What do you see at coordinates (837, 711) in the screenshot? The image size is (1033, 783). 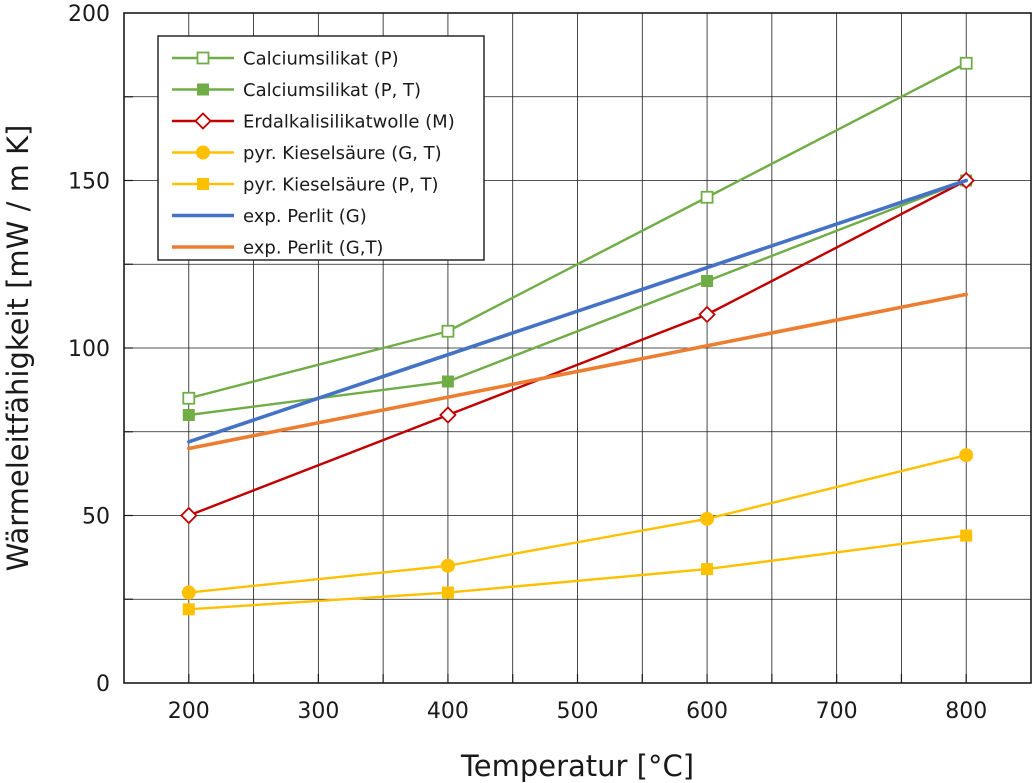 I see `x-tick-label: 700` at bounding box center [837, 711].